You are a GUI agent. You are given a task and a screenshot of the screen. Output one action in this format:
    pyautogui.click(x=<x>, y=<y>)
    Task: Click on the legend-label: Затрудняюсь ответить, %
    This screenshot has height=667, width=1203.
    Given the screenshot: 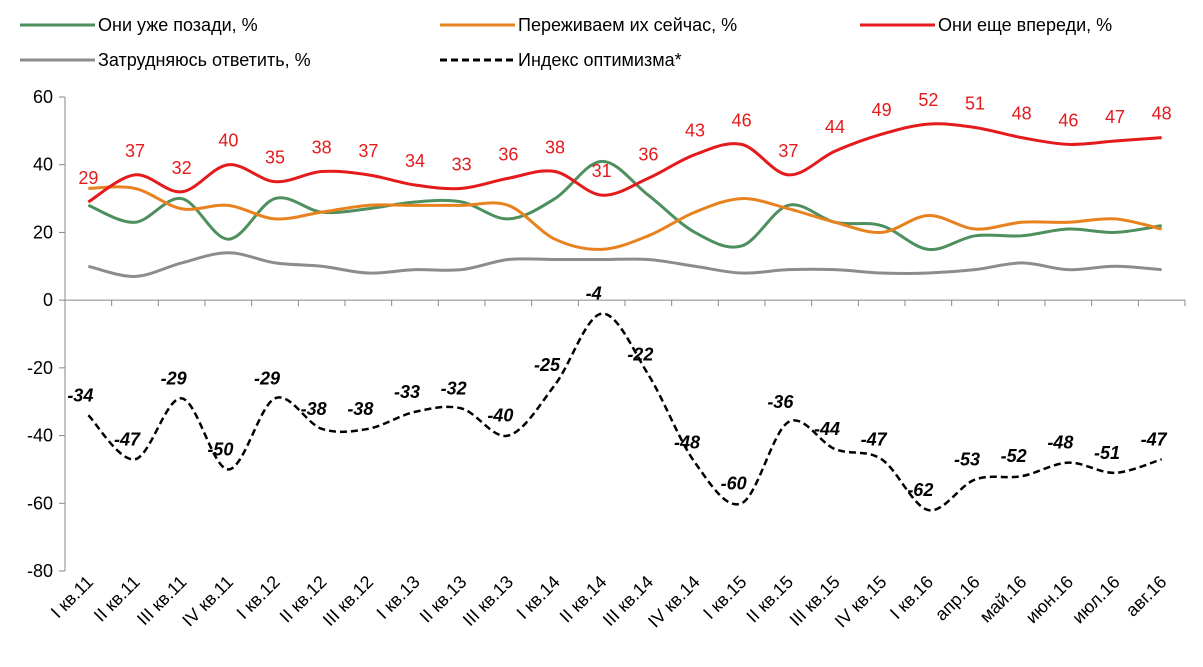 What is the action you would take?
    pyautogui.click(x=204, y=60)
    